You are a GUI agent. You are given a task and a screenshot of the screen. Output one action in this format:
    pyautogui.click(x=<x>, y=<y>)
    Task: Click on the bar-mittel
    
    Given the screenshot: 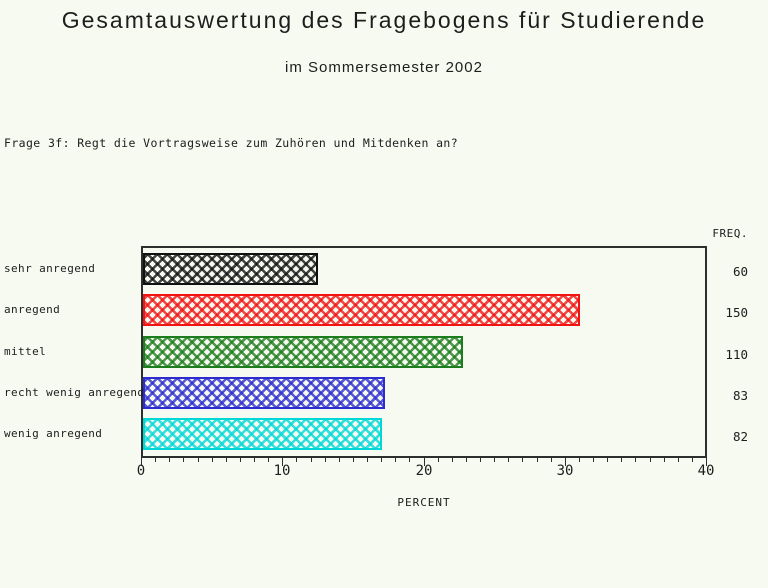 What is the action you would take?
    pyautogui.click(x=303, y=352)
    